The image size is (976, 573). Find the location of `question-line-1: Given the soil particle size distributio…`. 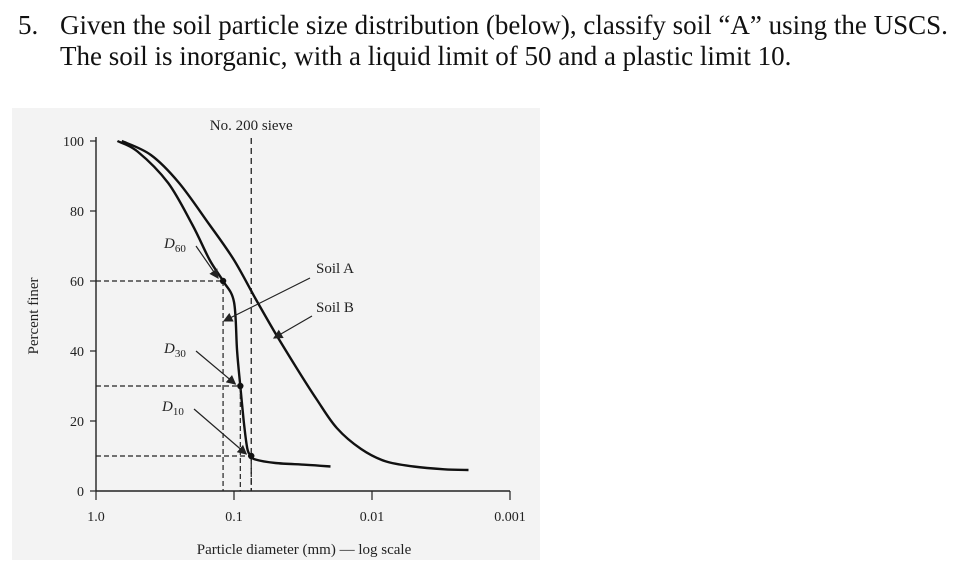

question-line-1: Given the soil particle size distributio… is located at coordinates (504, 25).